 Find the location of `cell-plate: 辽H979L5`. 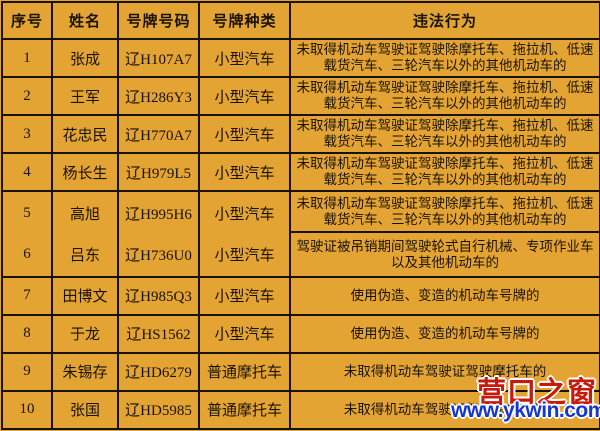

cell-plate: 辽H979L5 is located at coordinates (158, 172).